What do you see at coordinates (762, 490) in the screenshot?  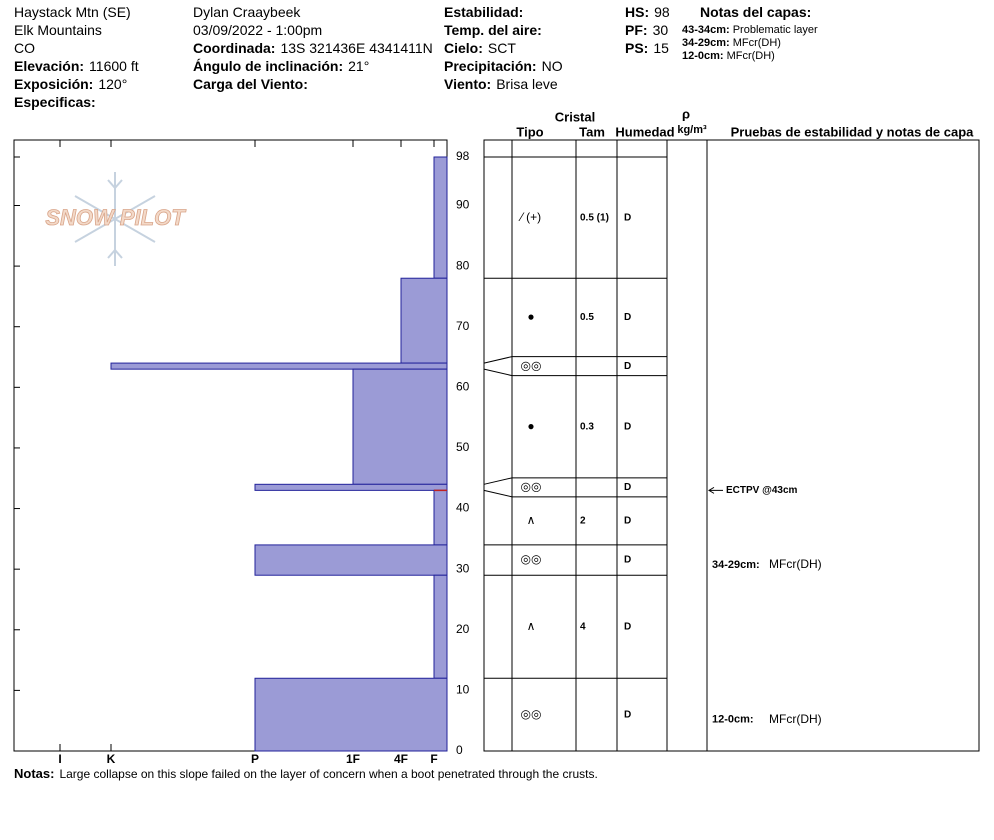 I see `test-label: ECTPV @43cm` at bounding box center [762, 490].